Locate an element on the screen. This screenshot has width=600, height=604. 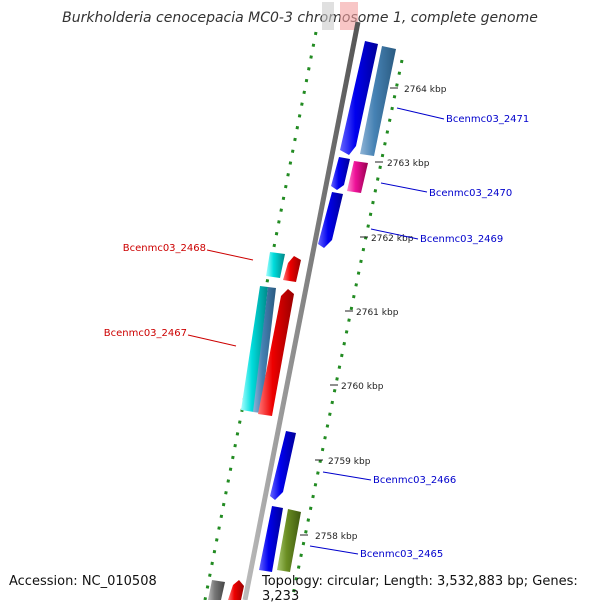
gene-cds-bcenmc03-2467-steel is located at coordinates (264, 350).